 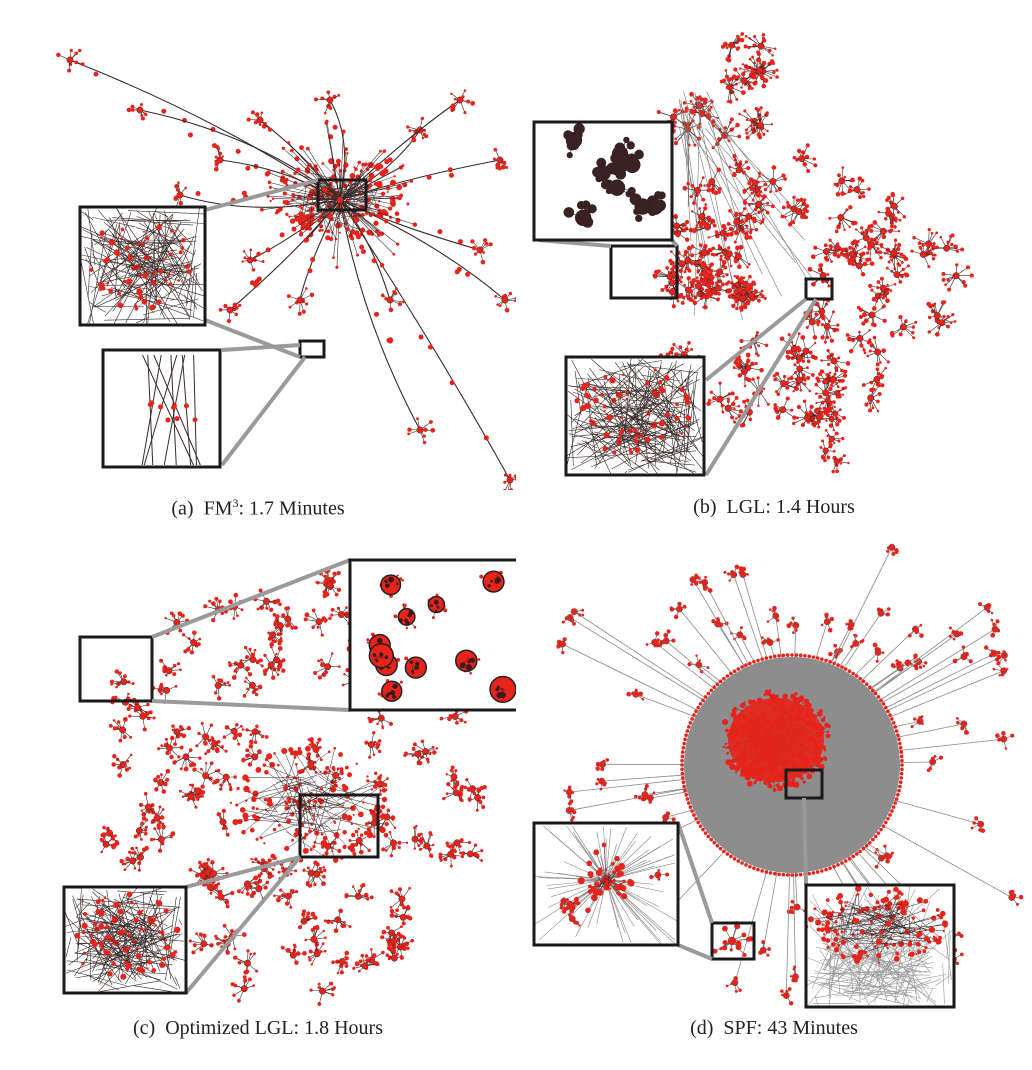 I want to click on caption-d-time: : 43 Minutes, so click(x=807, y=1028).